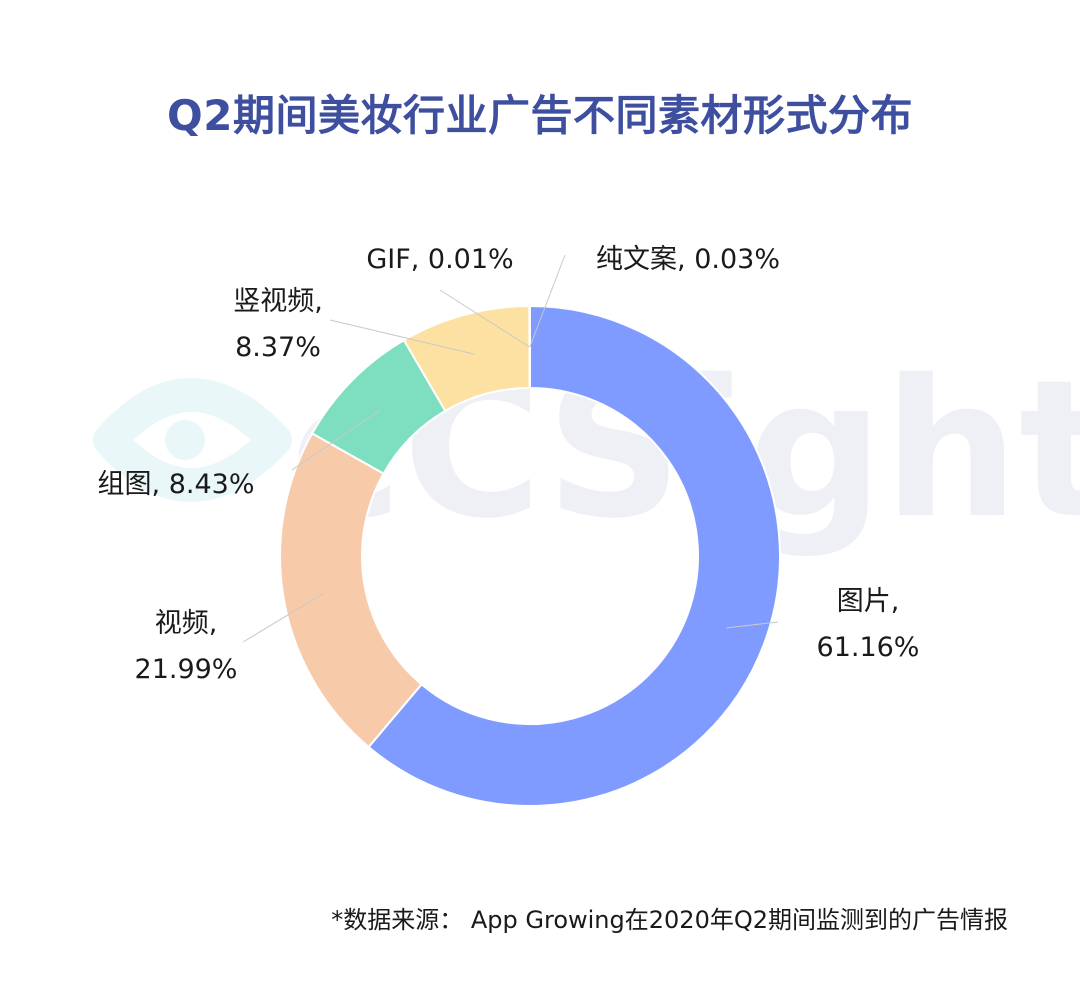 This screenshot has width=1080, height=988. Describe the element at coordinates (186, 623) in the screenshot. I see `data-label-line: 视频,` at that location.